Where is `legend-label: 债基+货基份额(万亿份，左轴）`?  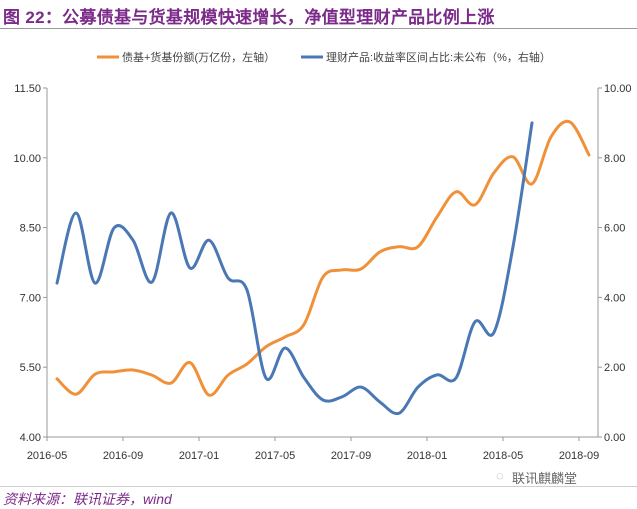
legend-label: 债基+货基份额(万亿份，左轴） is located at coordinates (198, 57).